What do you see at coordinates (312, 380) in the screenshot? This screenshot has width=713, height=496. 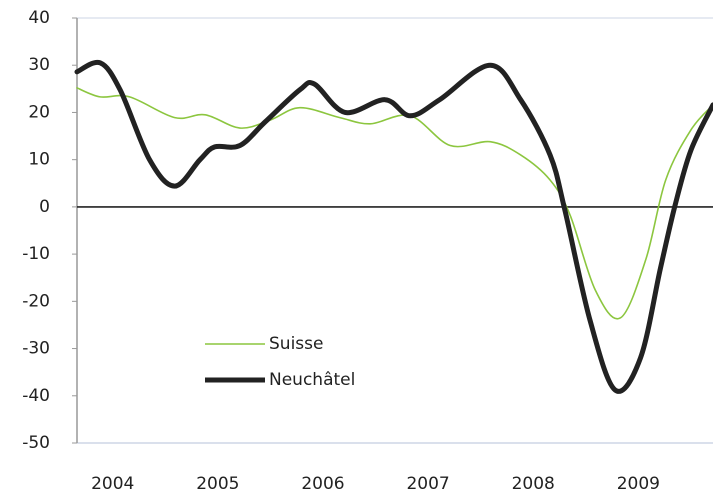 I see `legend-label: Neuchâtel` at bounding box center [312, 380].